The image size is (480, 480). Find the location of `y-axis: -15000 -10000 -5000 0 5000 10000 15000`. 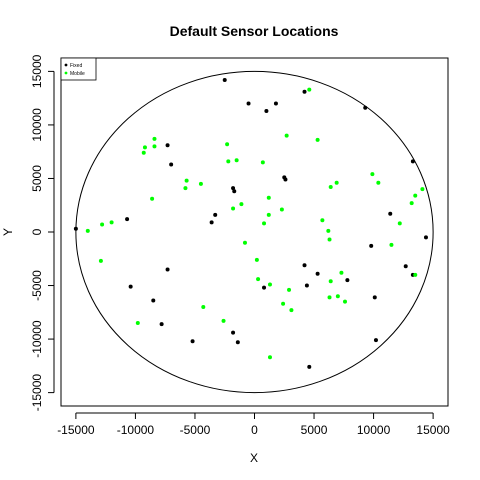

y-axis: -15000 -10000 -5000 0 5000 10000 15000 is located at coordinates (42, 233).